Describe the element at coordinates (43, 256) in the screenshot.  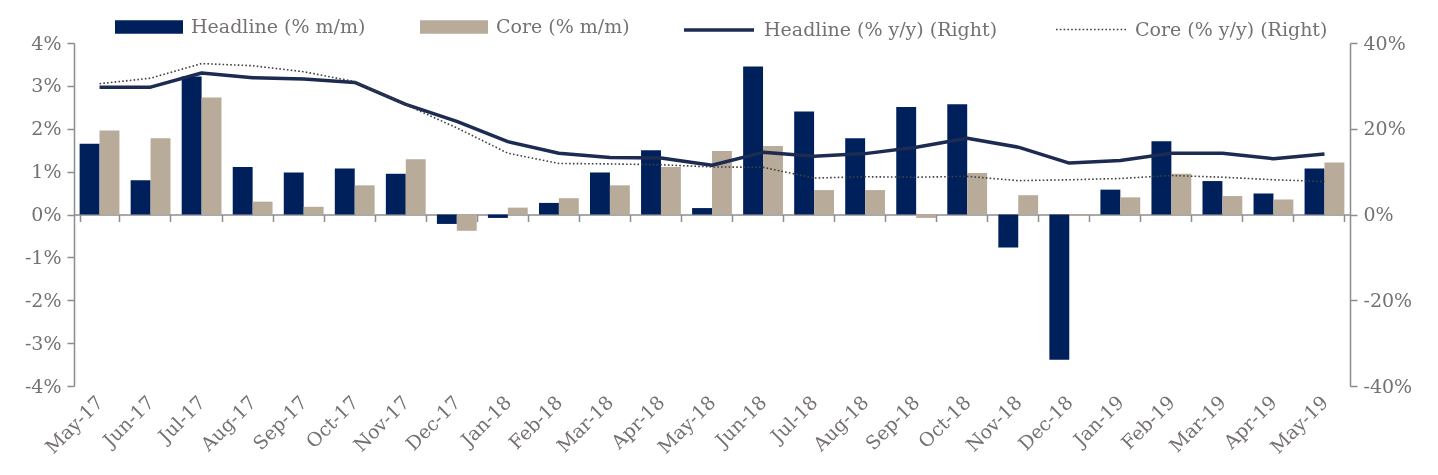
I see `y-tick-label: -1%` at that location.